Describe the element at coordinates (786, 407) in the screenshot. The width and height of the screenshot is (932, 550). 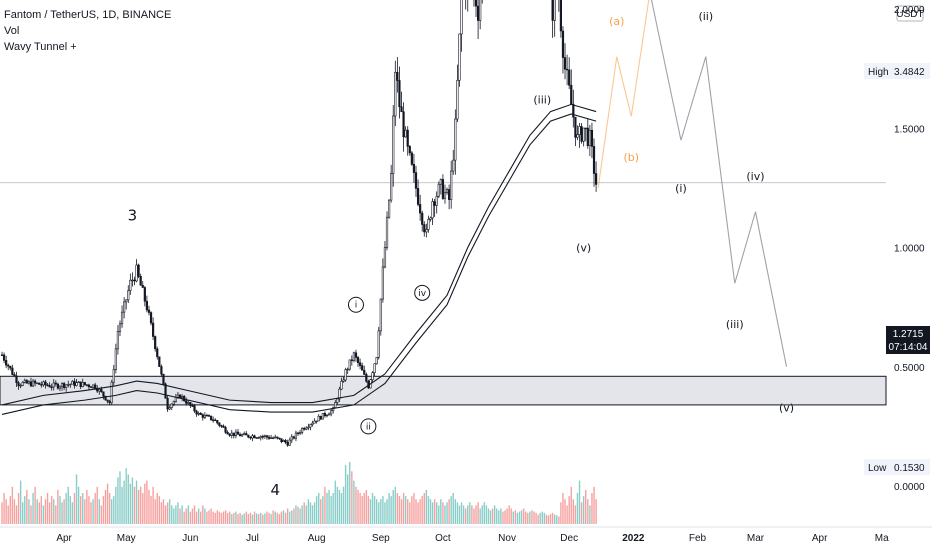
I see `wave-label: (v)` at that location.